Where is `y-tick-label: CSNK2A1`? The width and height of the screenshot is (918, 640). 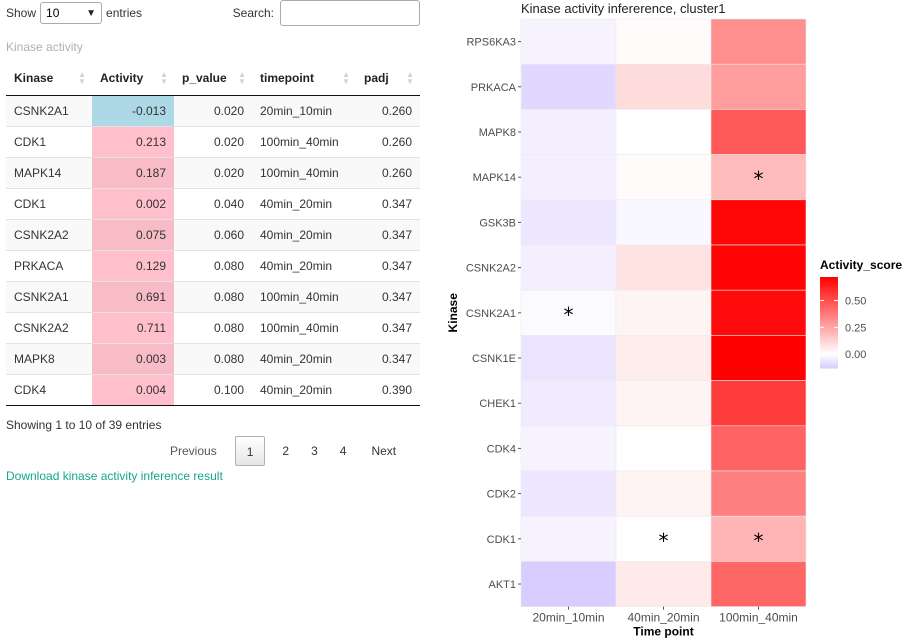 y-tick-label: CSNK2A1 is located at coordinates (491, 314).